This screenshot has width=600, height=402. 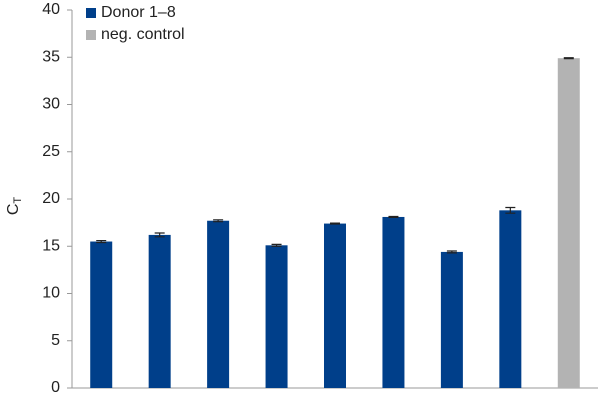 I want to click on y-tick-label: 20, so click(x=51, y=198).